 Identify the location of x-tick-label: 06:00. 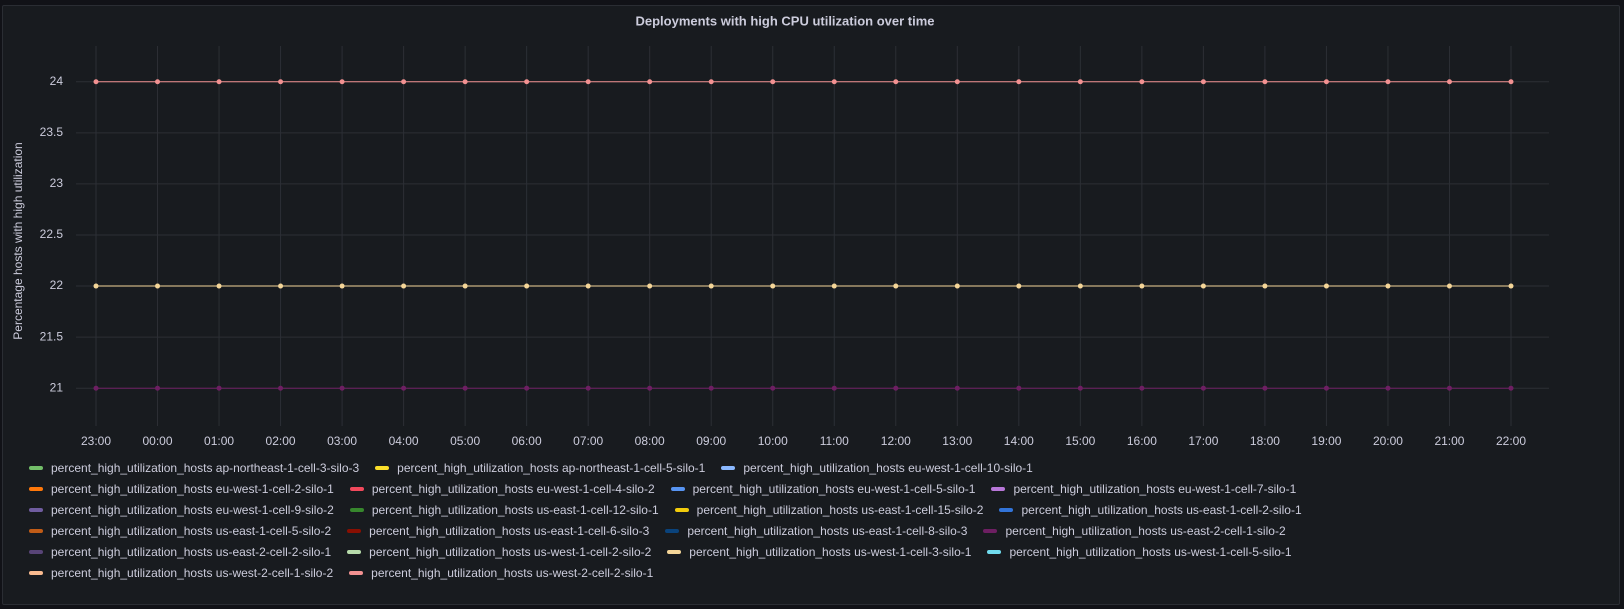
(527, 441).